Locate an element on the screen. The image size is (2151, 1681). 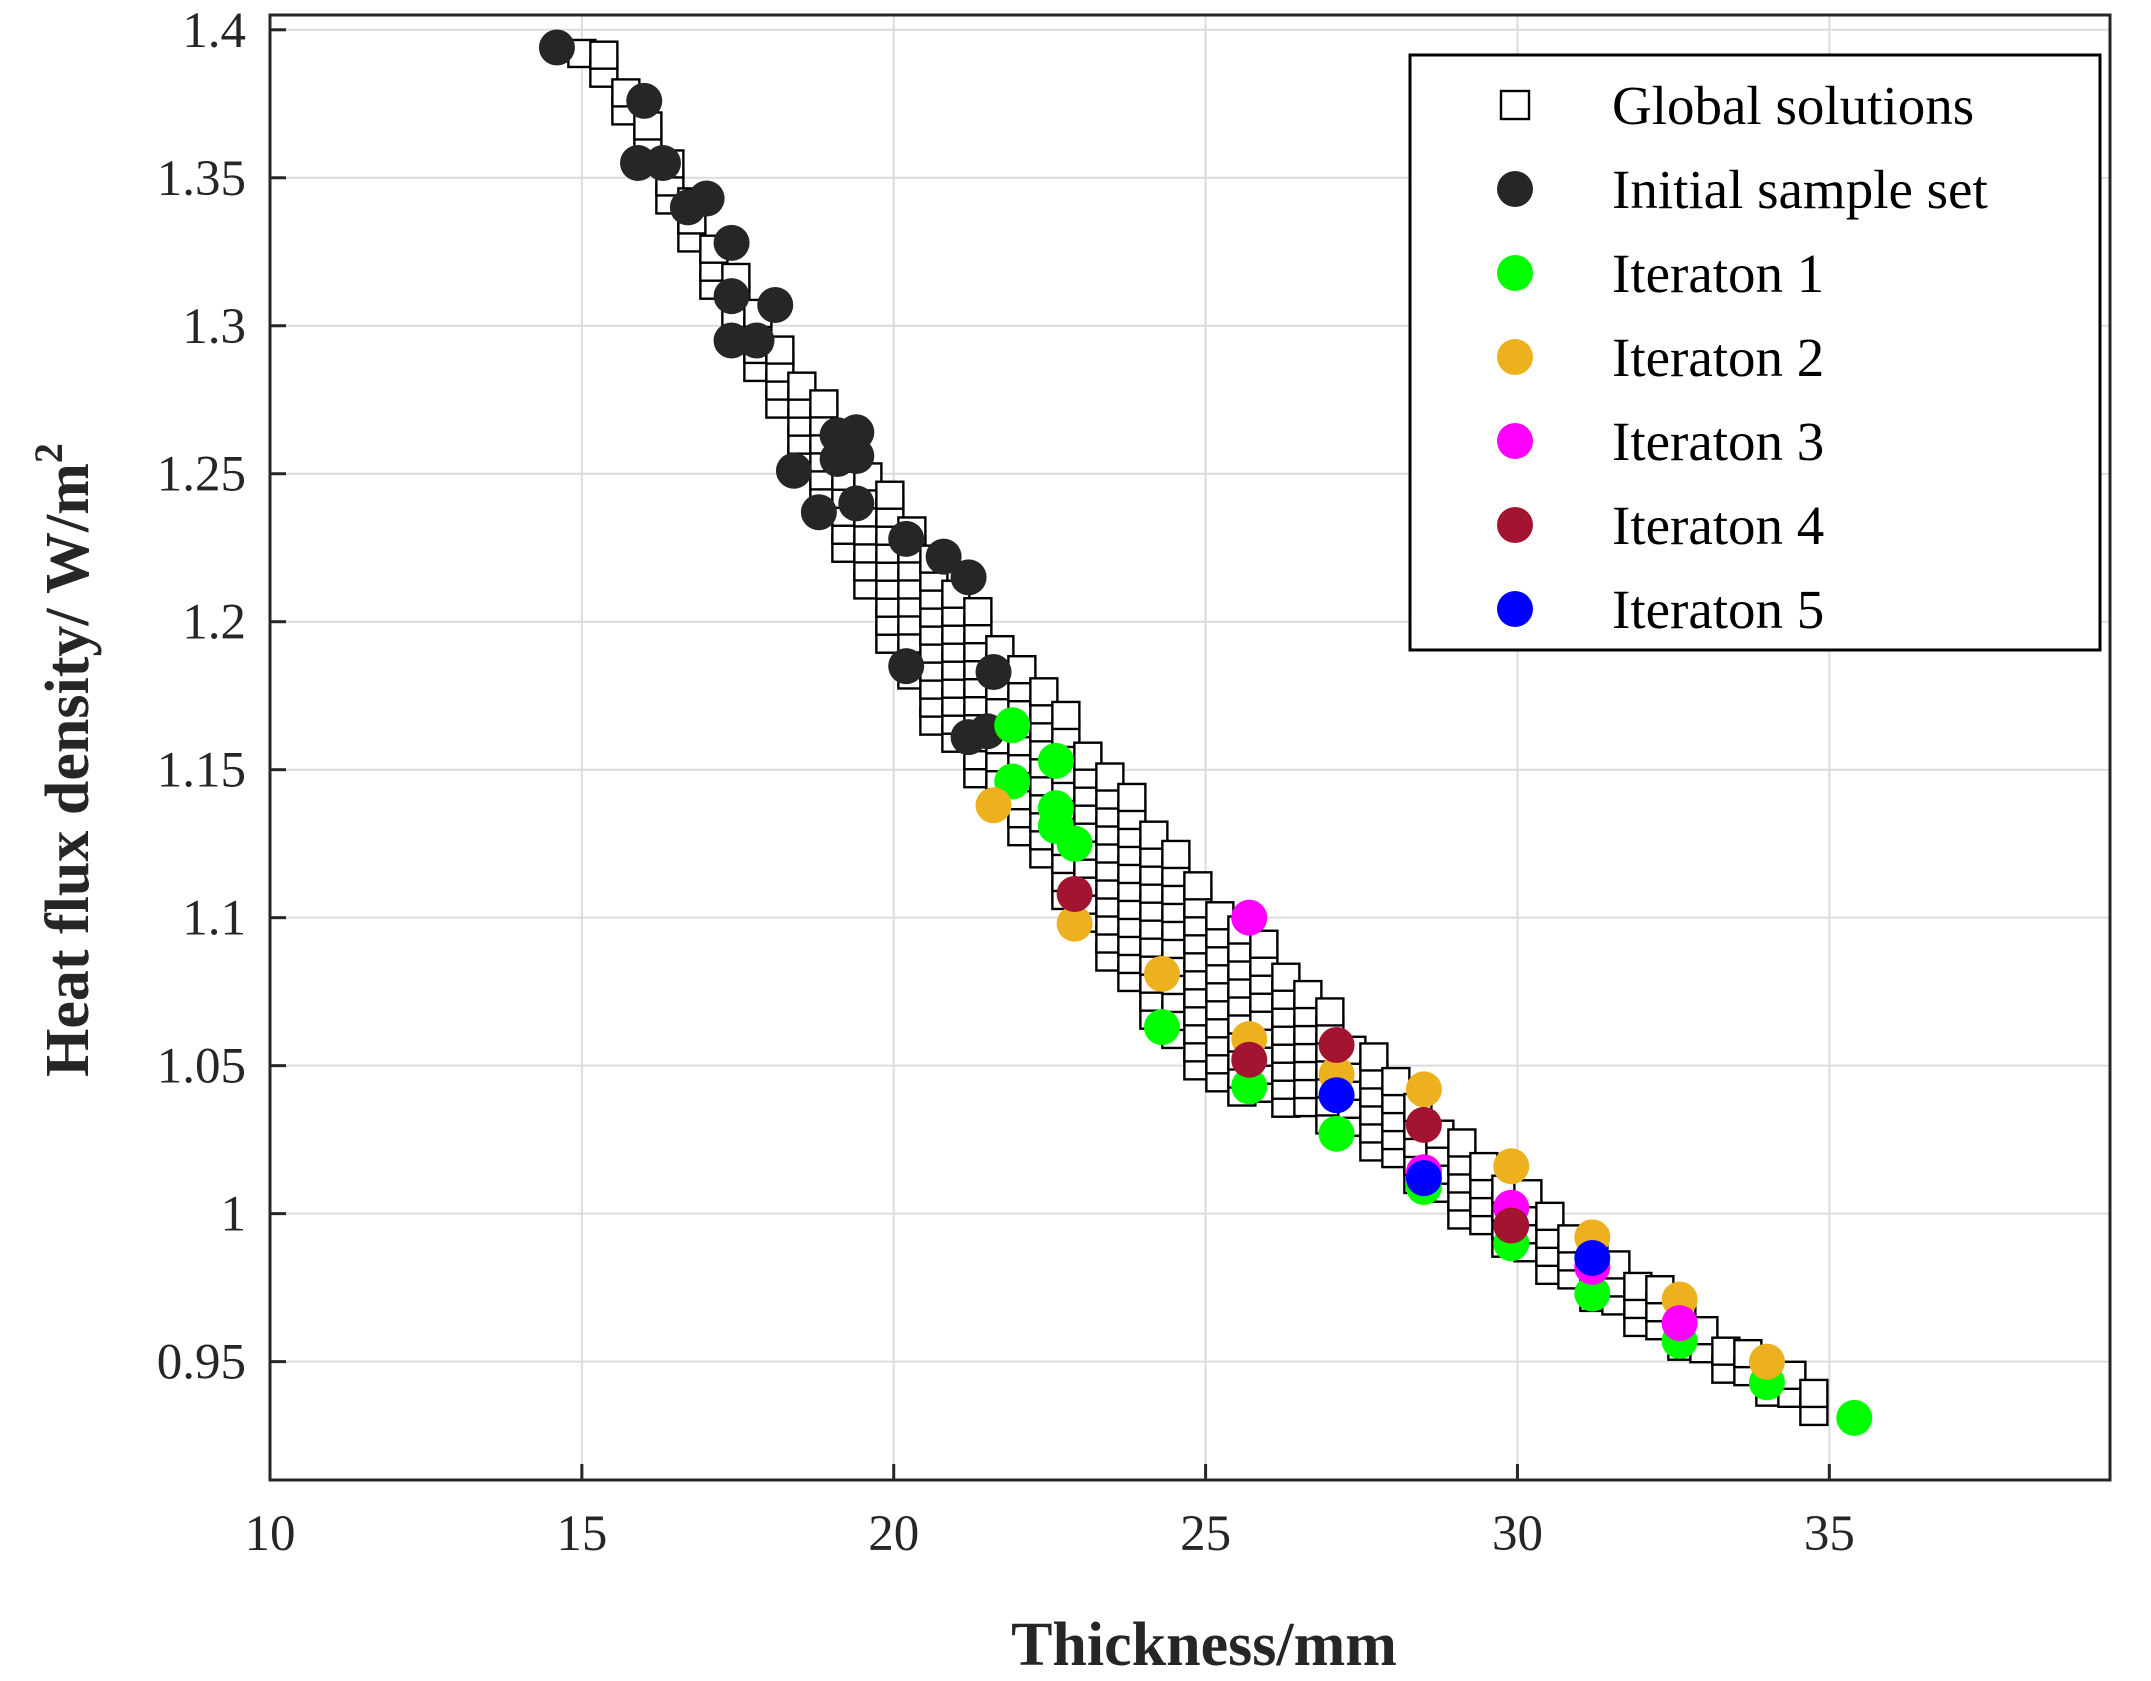
y-axis-title-superscript: 2 is located at coordinates (48, 453).